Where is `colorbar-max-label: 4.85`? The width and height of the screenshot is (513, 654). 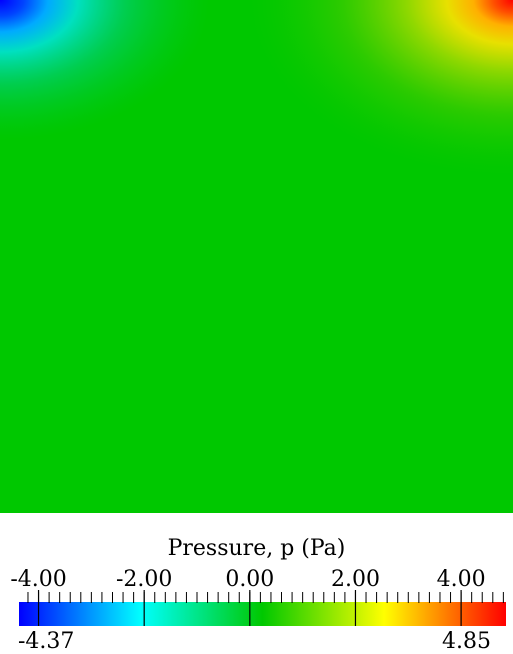
colorbar-max-label: 4.85 is located at coordinates (466, 641).